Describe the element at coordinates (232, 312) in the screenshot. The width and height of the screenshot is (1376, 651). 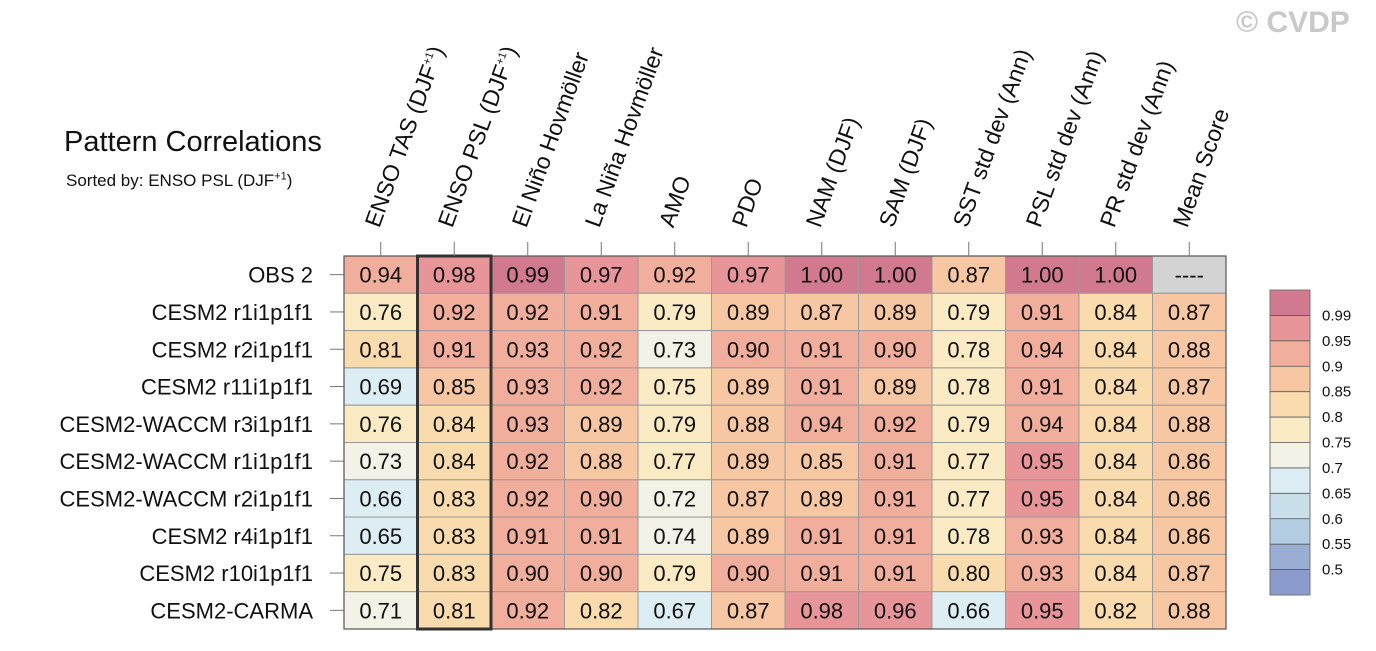
I see `row-label: CESM2 r1i1p1f1` at that location.